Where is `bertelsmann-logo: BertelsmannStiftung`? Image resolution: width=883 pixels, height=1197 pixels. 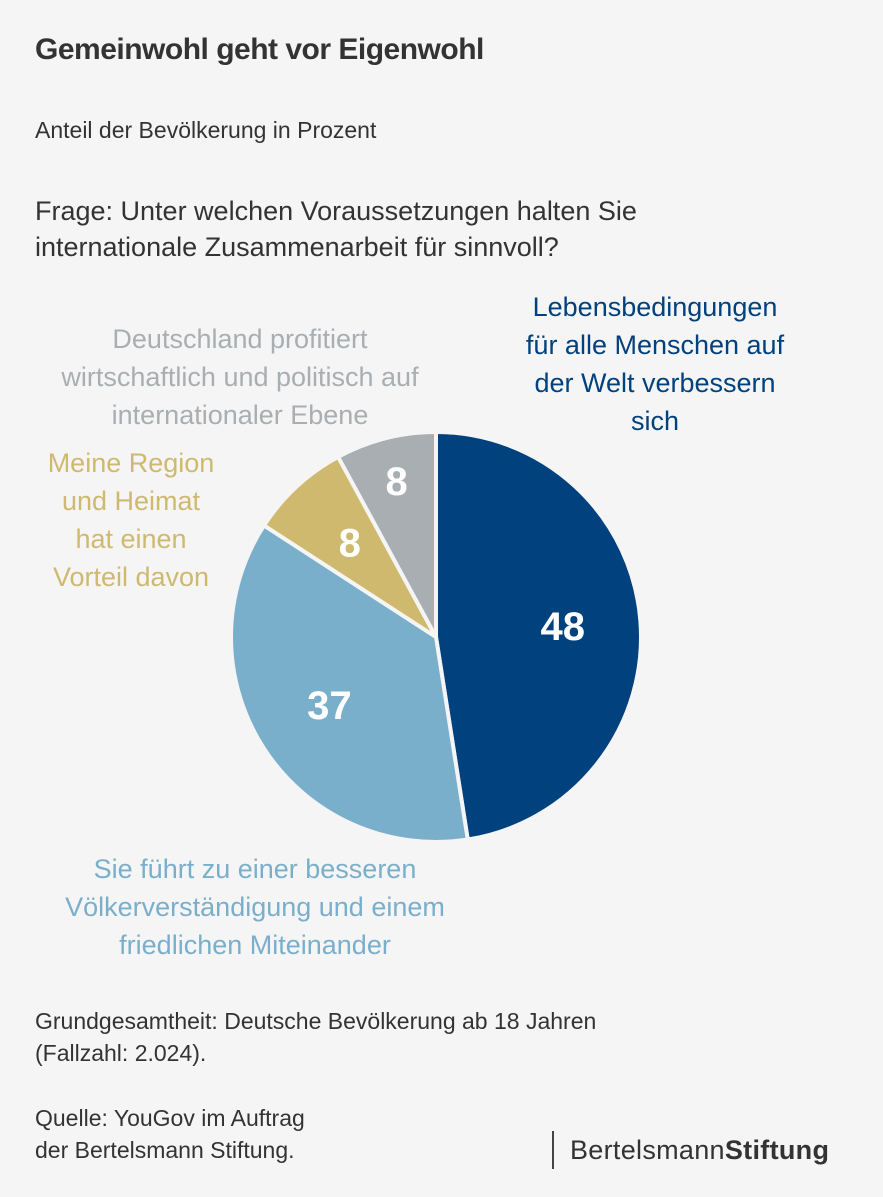
bertelsmann-logo: BertelsmannStiftung is located at coordinates (690, 1150).